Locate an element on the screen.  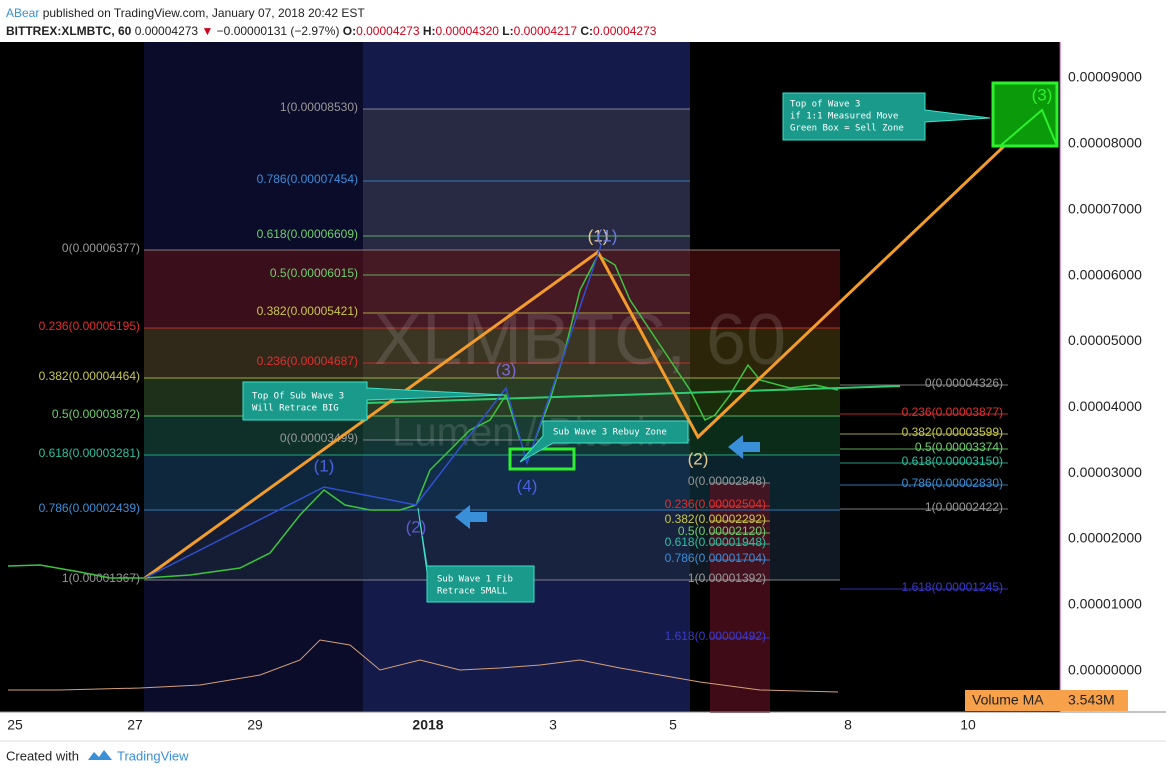
low: 0.00004217 is located at coordinates (545, 31).